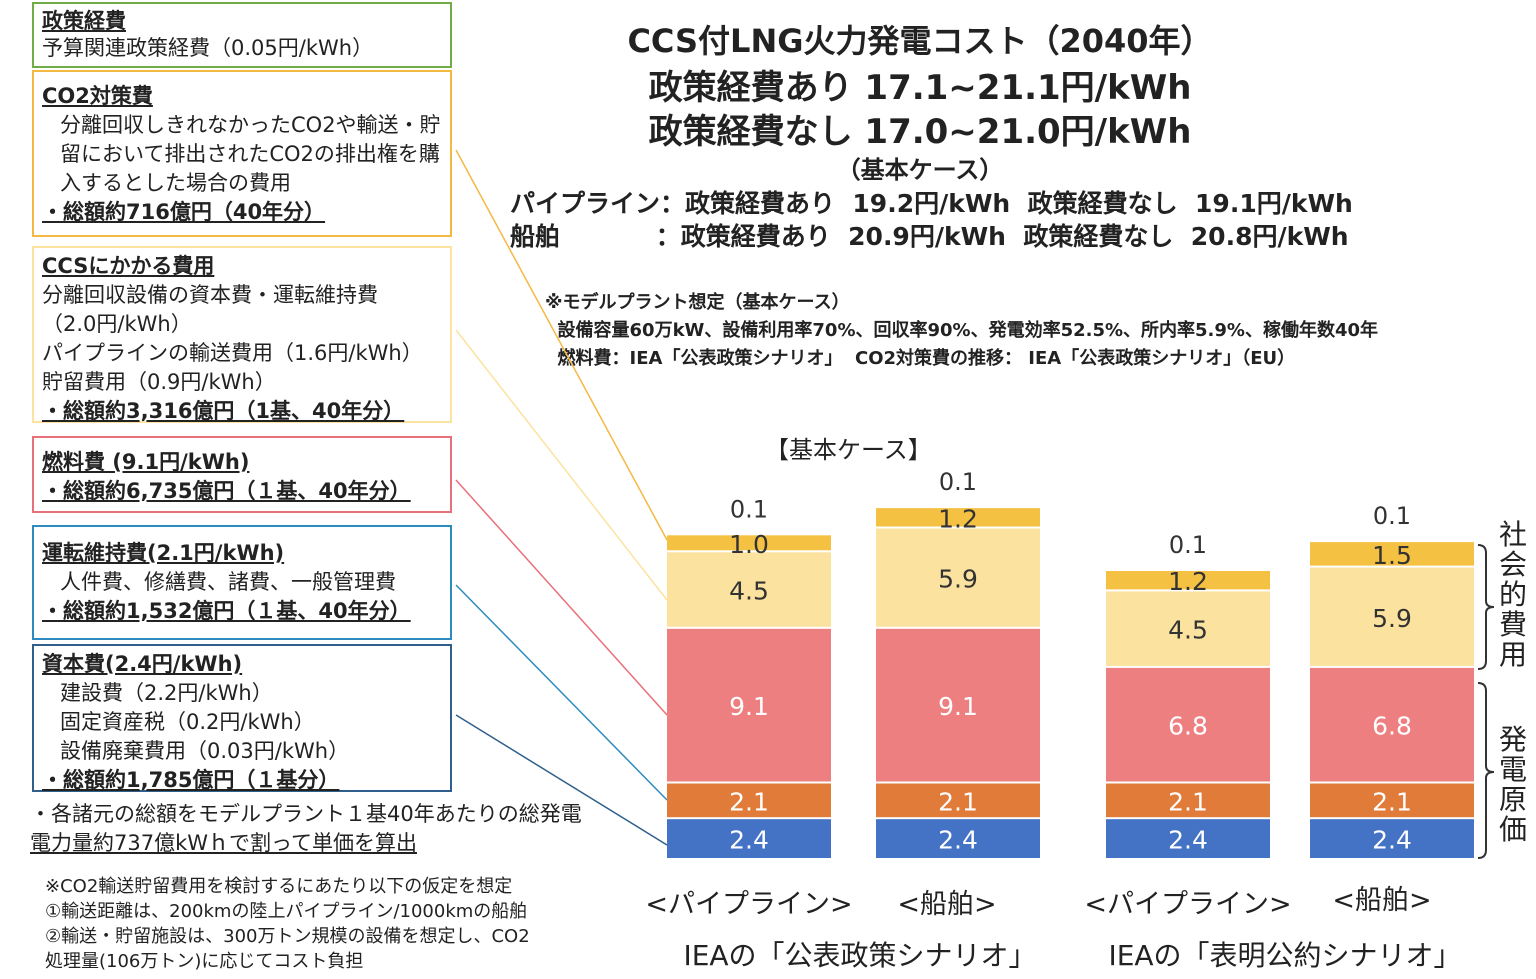 The image size is (1536, 979). What do you see at coordinates (931, 203) in the screenshot?
I see `pipeline-cost: パイプライン：政策経費あり 19.2円/kWh 政策経費なし 19.1円/kWh` at bounding box center [931, 203].